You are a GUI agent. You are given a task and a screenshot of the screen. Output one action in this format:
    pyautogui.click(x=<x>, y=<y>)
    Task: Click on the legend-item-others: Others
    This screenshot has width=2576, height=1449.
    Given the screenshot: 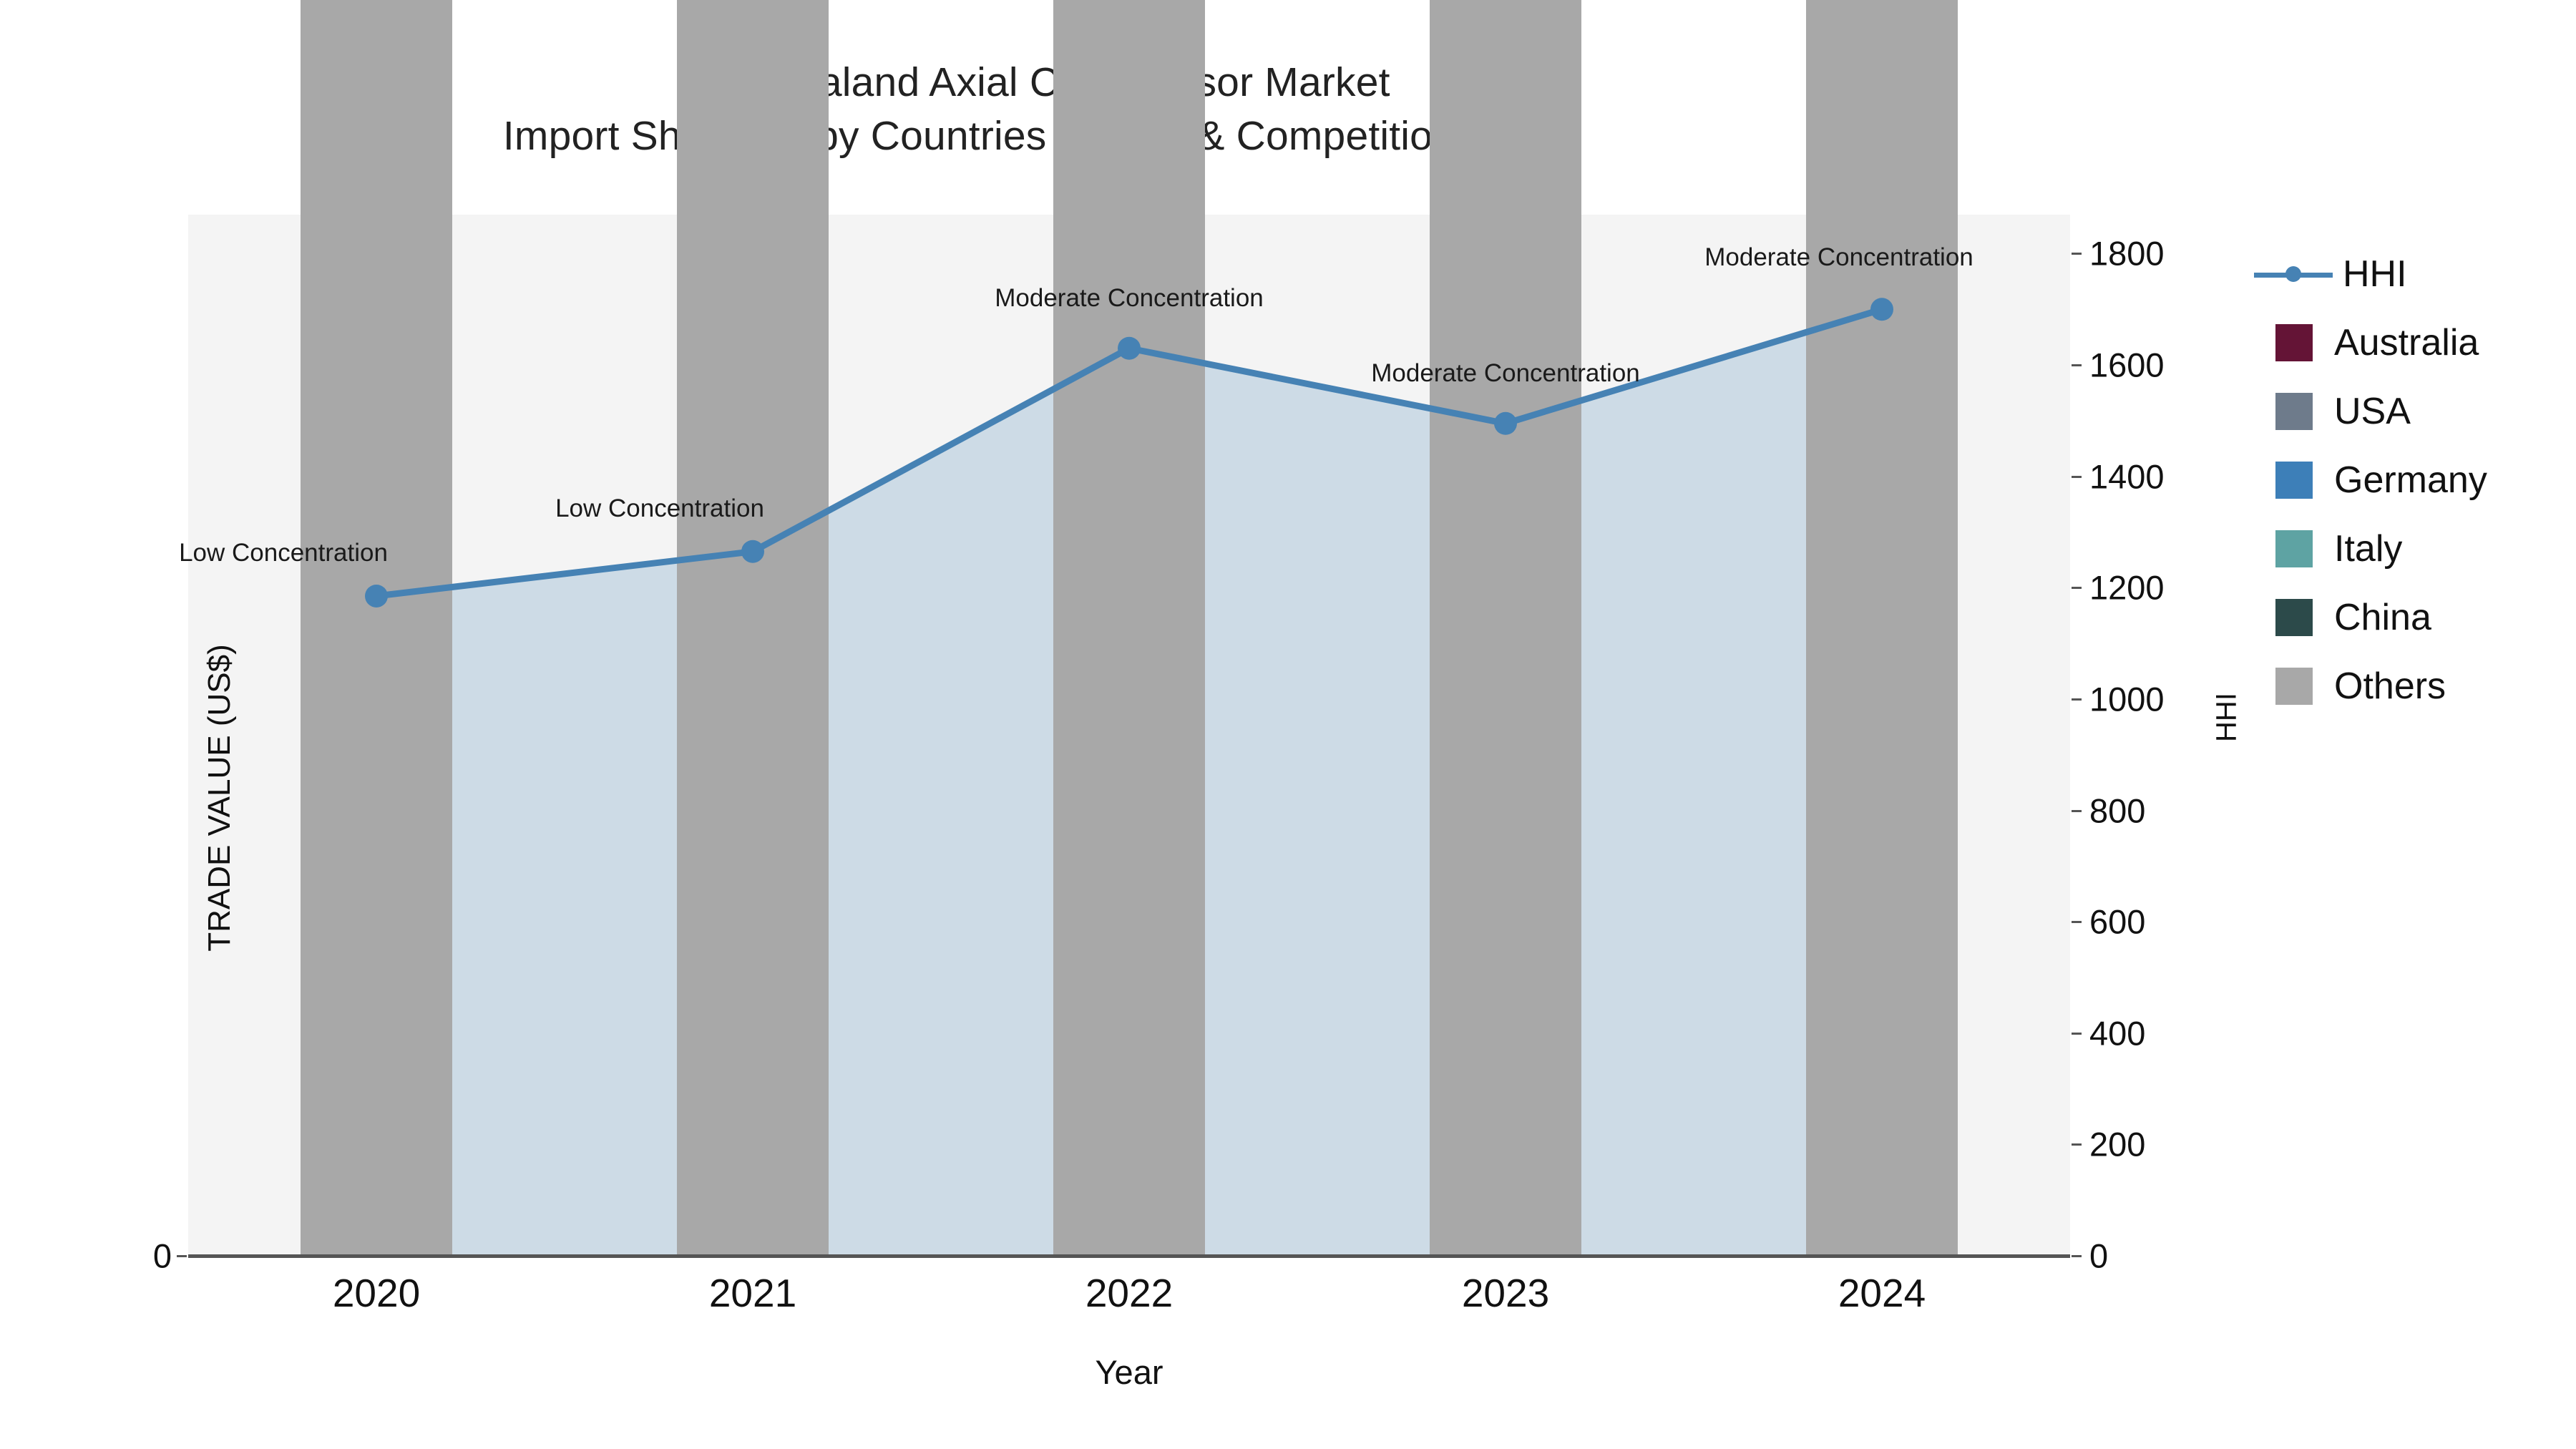 What is the action you would take?
    pyautogui.click(x=2425, y=686)
    